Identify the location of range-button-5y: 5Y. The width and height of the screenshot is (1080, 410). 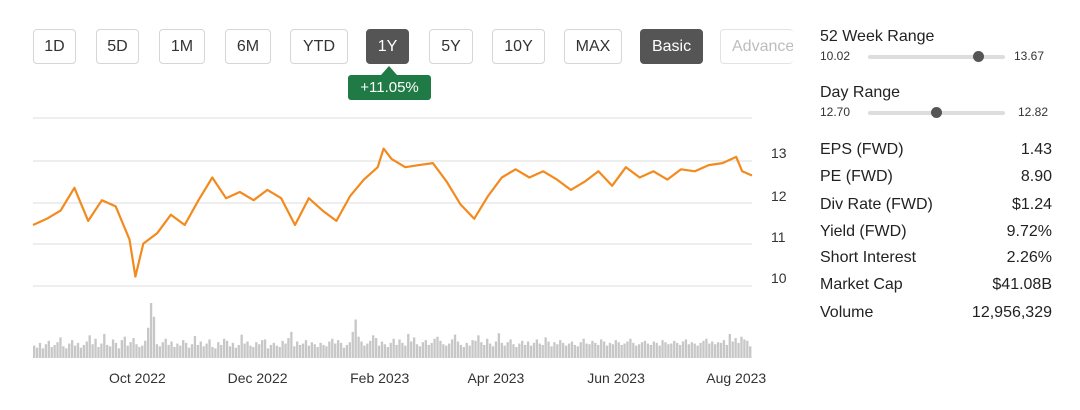
(451, 46).